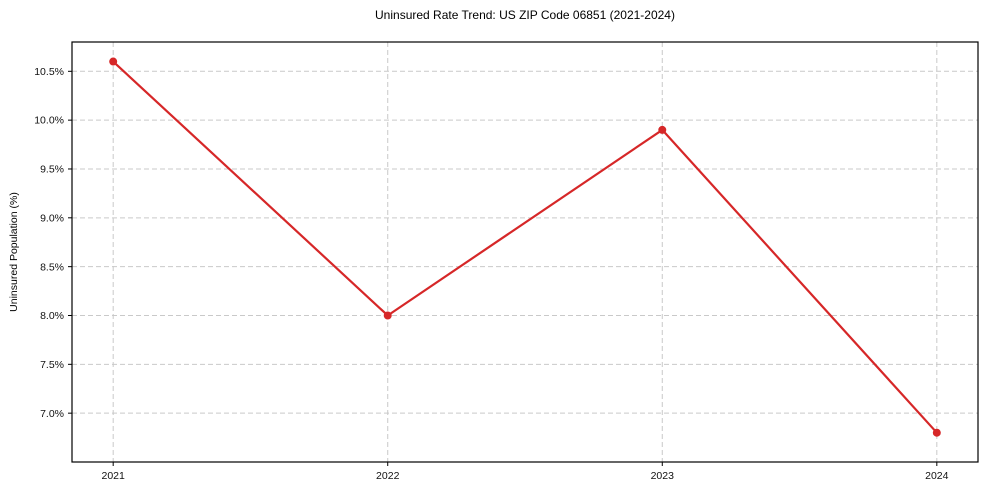  Describe the element at coordinates (52, 267) in the screenshot. I see `y-tick-label: 8.5%` at that location.